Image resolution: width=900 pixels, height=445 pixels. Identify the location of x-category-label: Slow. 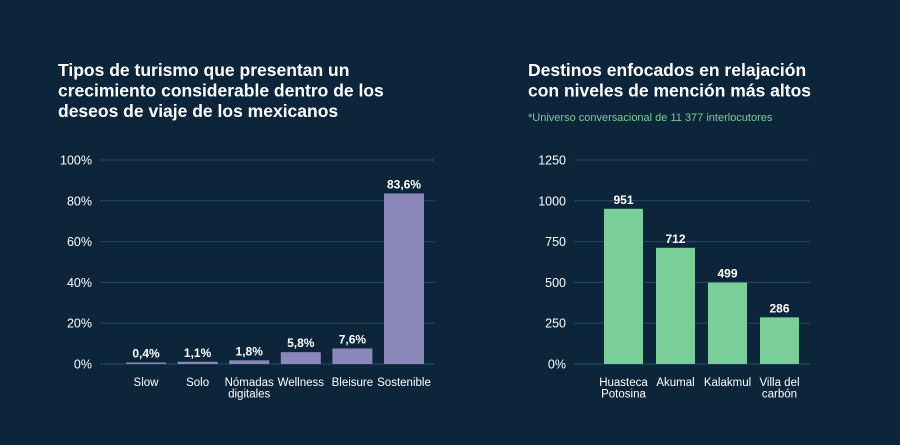
(147, 383).